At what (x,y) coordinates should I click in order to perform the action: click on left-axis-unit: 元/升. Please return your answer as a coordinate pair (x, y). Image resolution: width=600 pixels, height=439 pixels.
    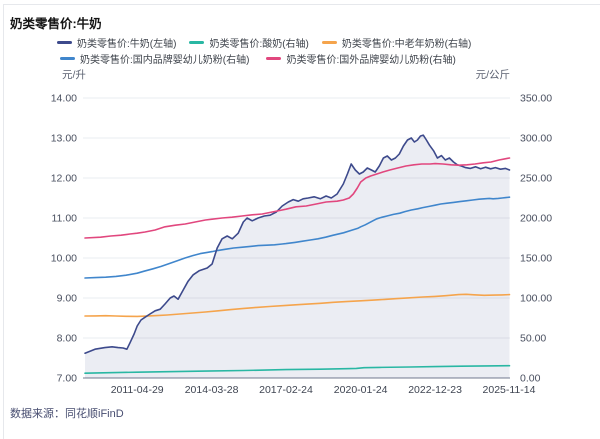
    Looking at the image, I should click on (74, 75).